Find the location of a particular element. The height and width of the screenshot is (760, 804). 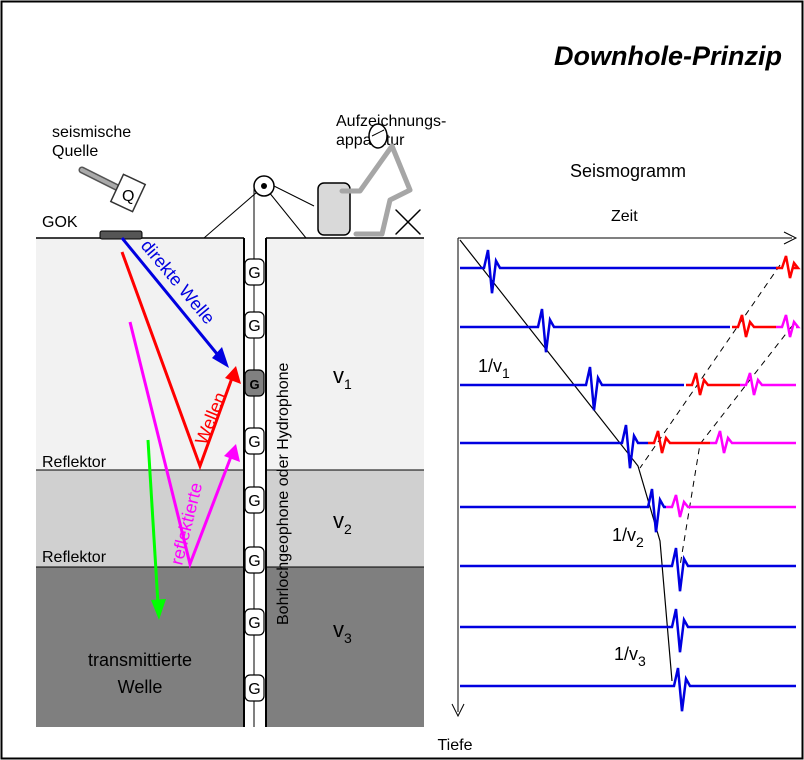

slope-label-2: 1/v2 is located at coordinates (628, 537).